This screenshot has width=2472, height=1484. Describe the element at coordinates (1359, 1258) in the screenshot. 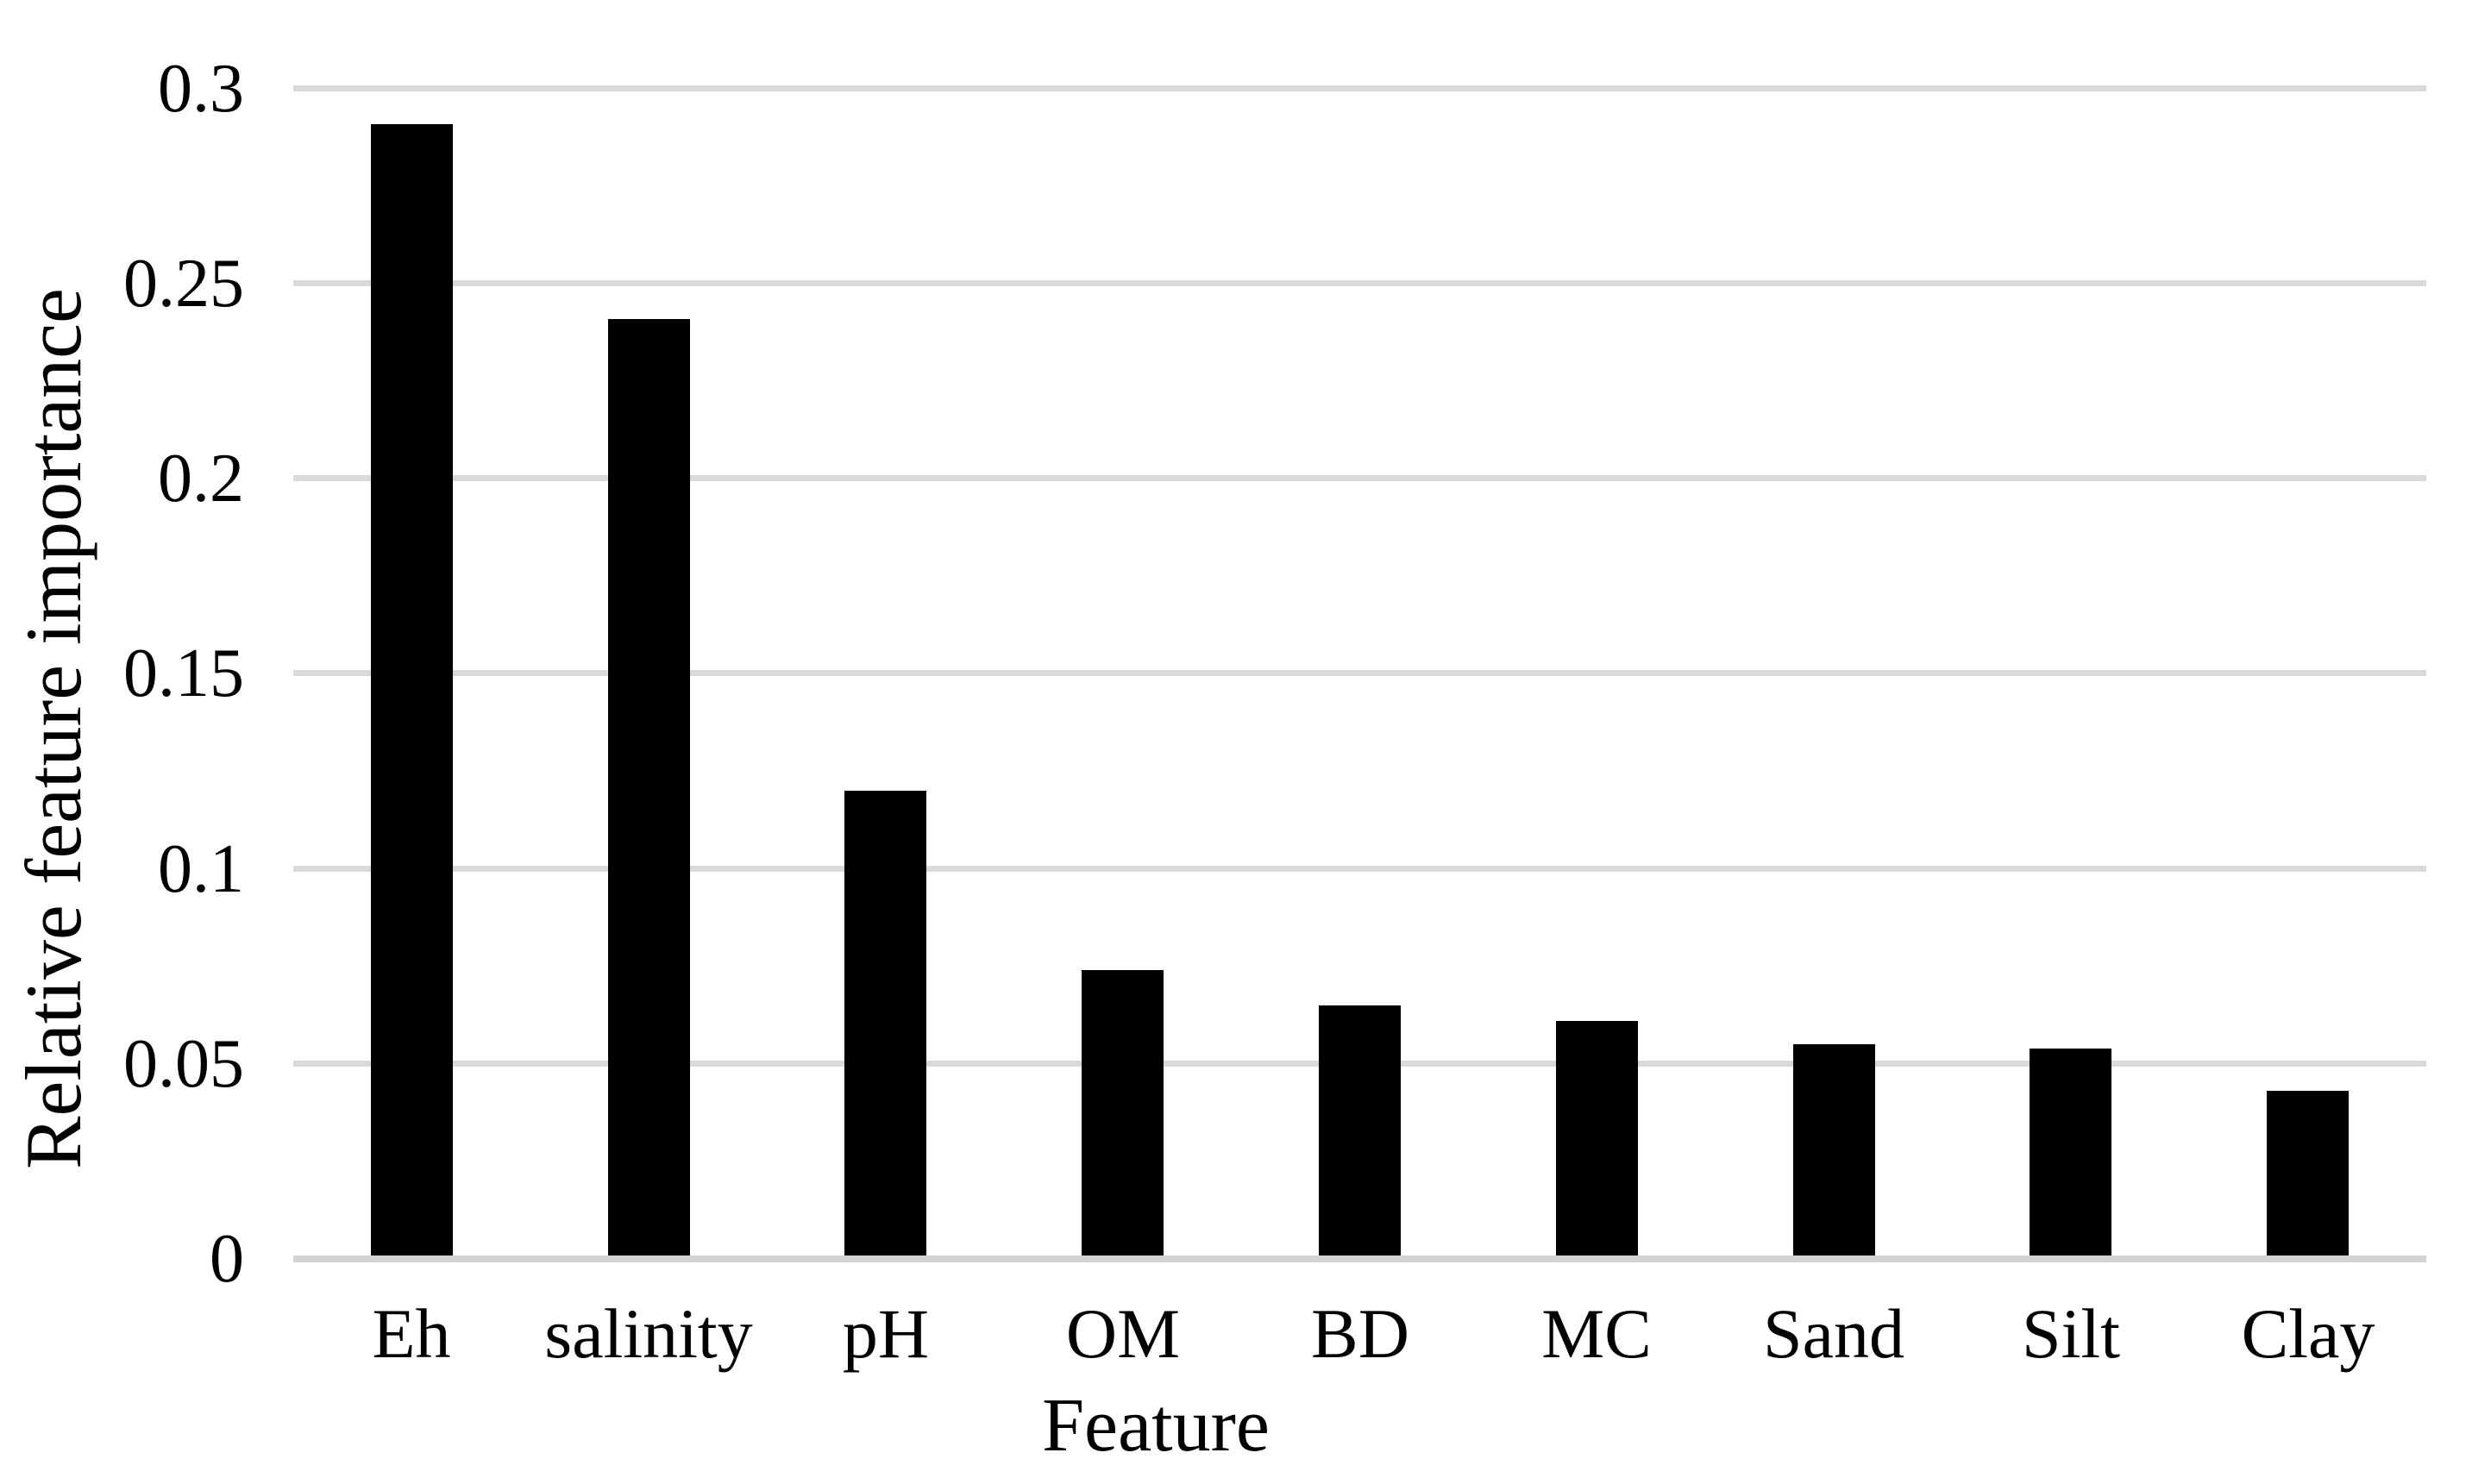

I see `x-axis-line` at that location.